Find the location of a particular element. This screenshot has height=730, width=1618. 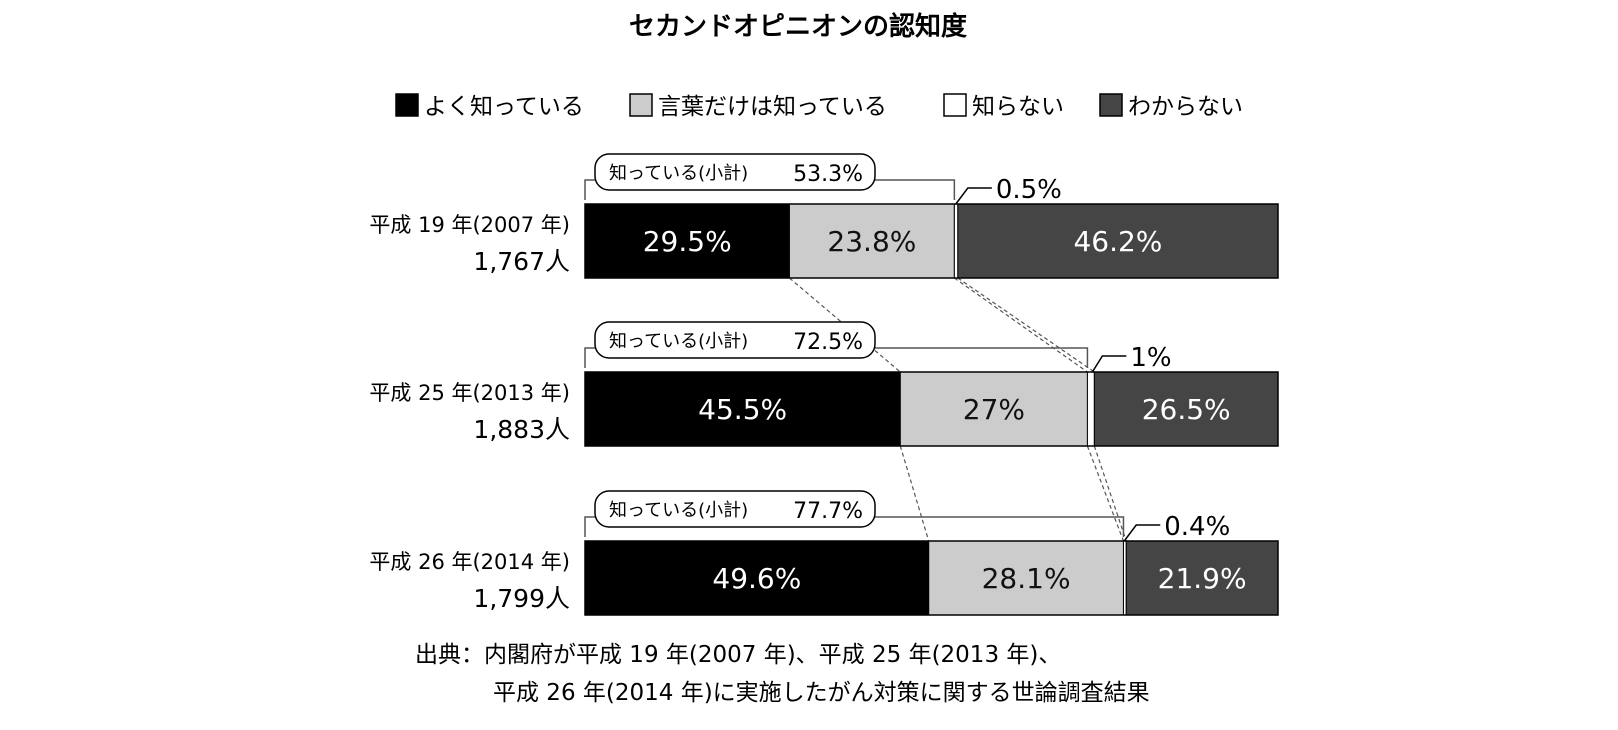

data-label-3-cat-3: 0.4% is located at coordinates (1197, 527).